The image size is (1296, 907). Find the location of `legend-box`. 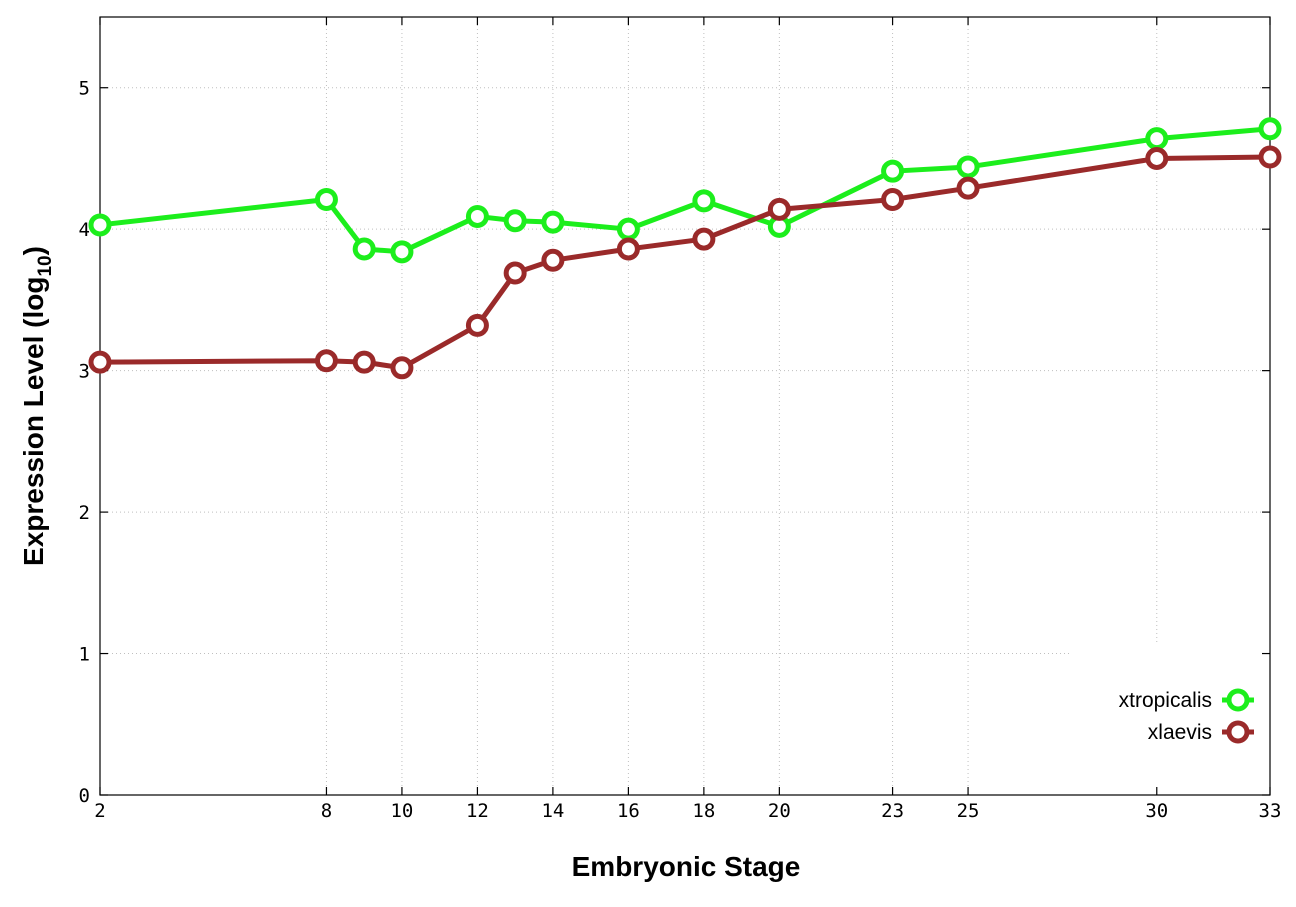

legend-box is located at coordinates (1171, 720).